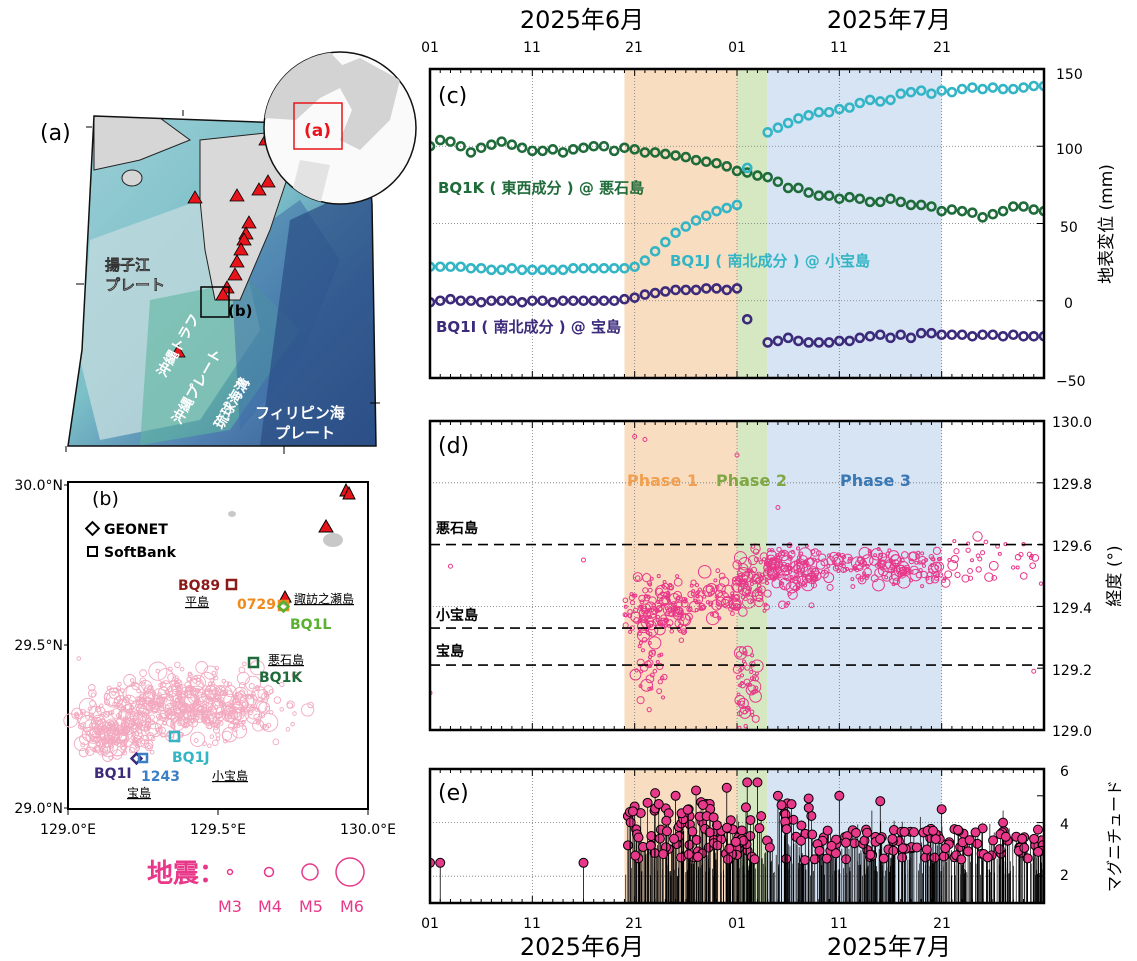 Image resolution: width=1137 pixels, height=961 pixels. What do you see at coordinates (160, 777) in the screenshot?
I see `station-1243-label: 1243` at bounding box center [160, 777].